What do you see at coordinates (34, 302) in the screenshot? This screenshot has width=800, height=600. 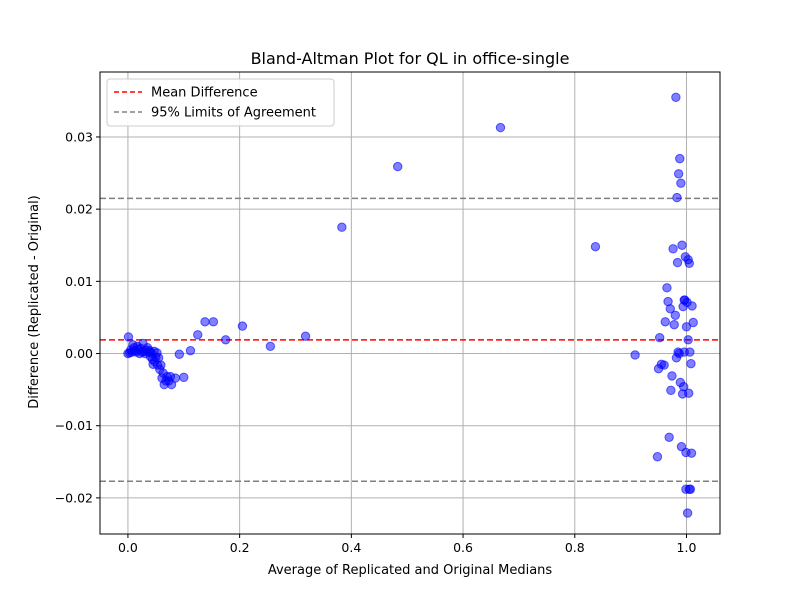 I see `y-axis-label: Difference (Replicated - Original)` at bounding box center [34, 302].